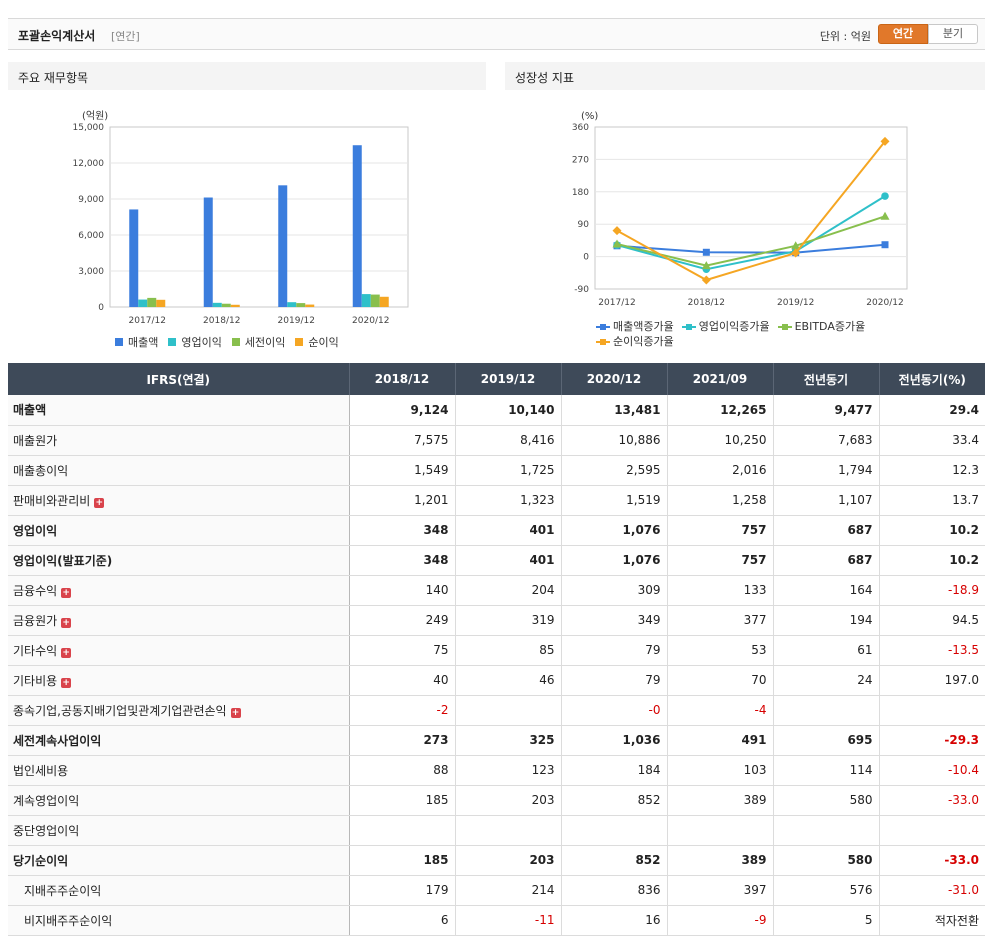 This screenshot has width=993, height=947. What do you see at coordinates (179, 680) in the screenshot?
I see `row-label: 기타비용 +` at bounding box center [179, 680].